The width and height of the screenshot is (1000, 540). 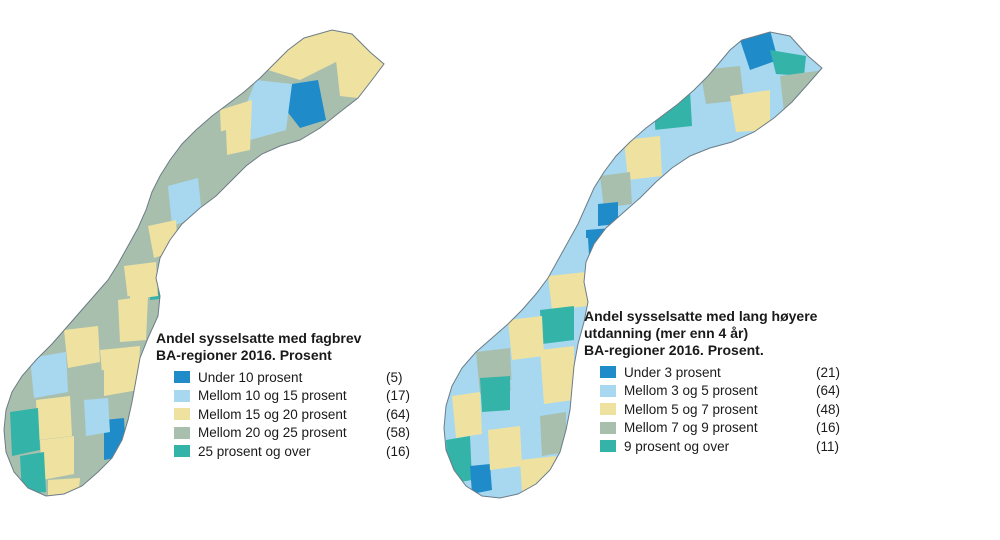 I want to click on legend-label: Mellom 7 og 9 prosent, so click(x=691, y=428).